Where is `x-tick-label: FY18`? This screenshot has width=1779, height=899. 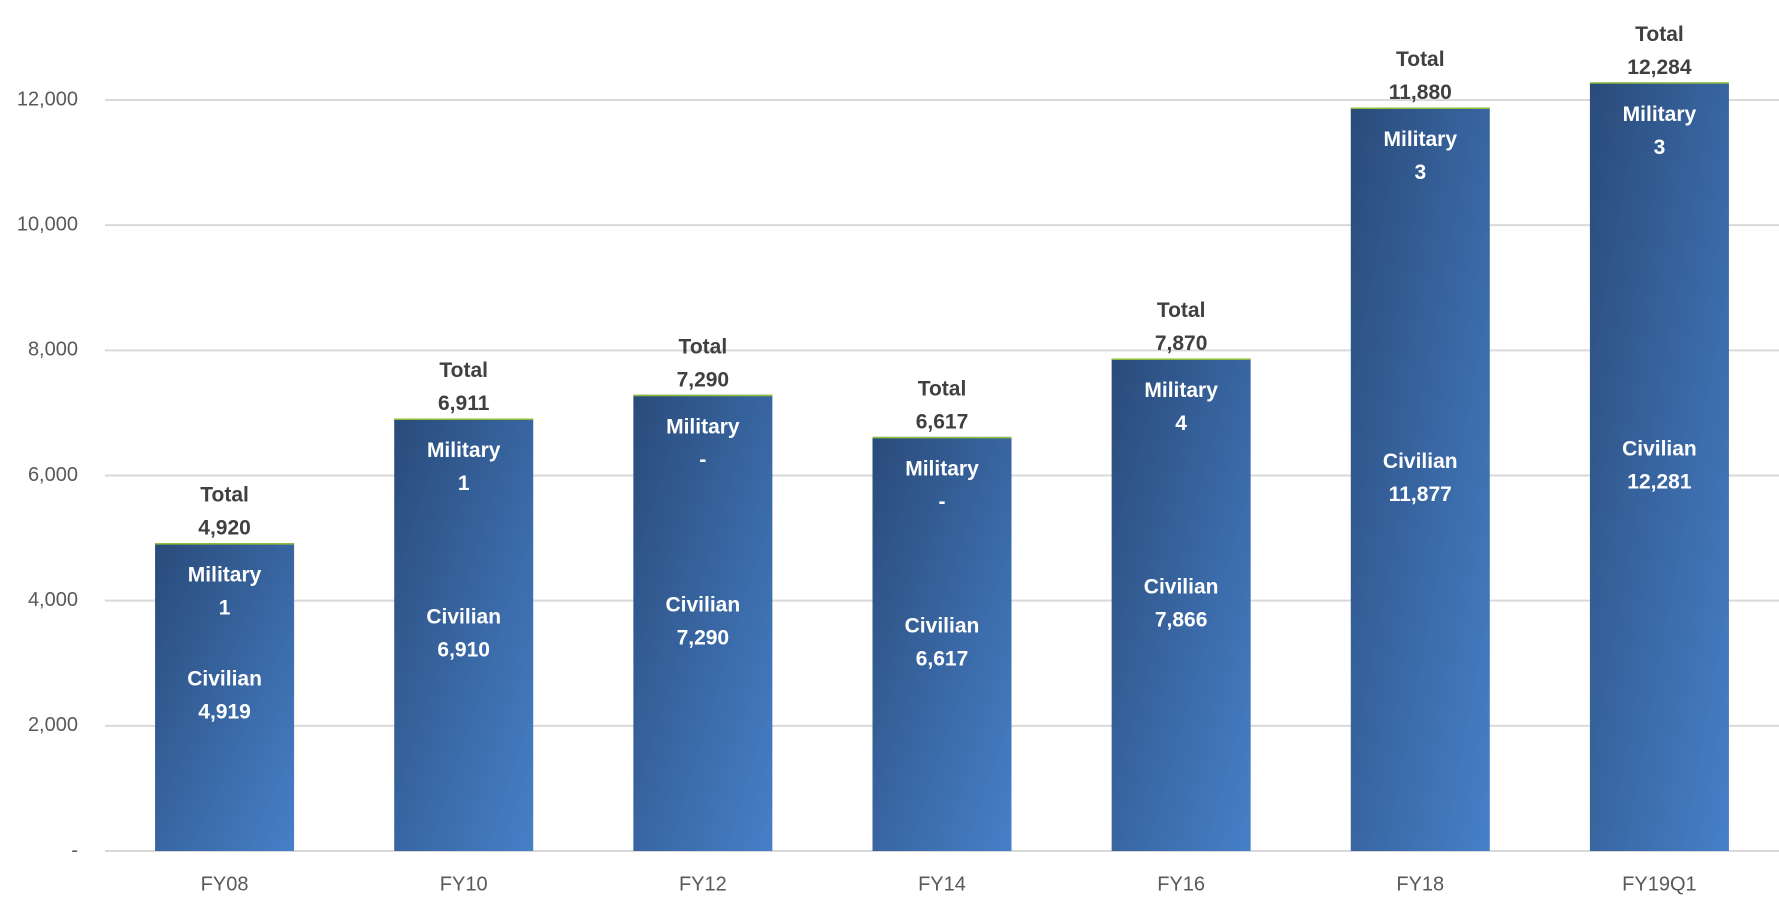 x-tick-label: FY18 is located at coordinates (1420, 884).